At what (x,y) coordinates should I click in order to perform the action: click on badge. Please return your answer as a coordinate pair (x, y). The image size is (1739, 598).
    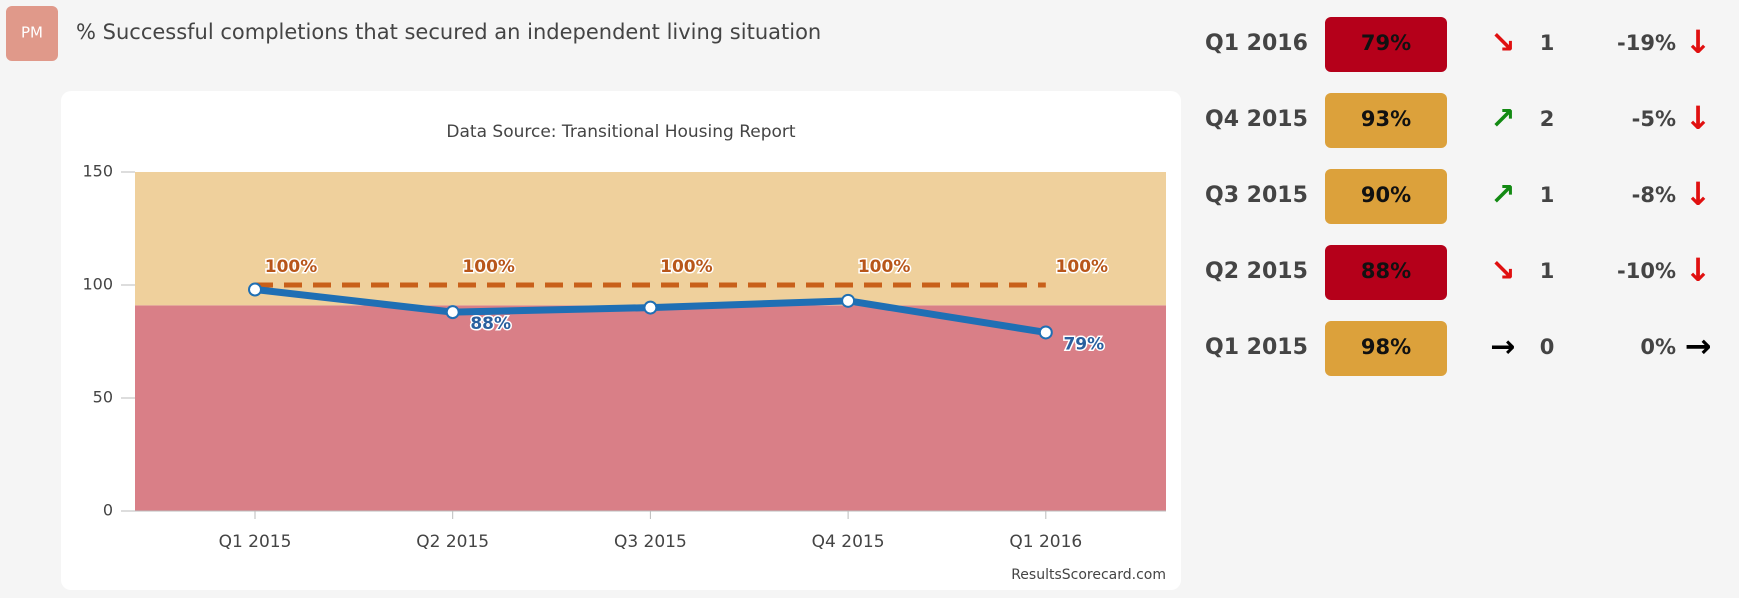
    Looking at the image, I should click on (32, 33).